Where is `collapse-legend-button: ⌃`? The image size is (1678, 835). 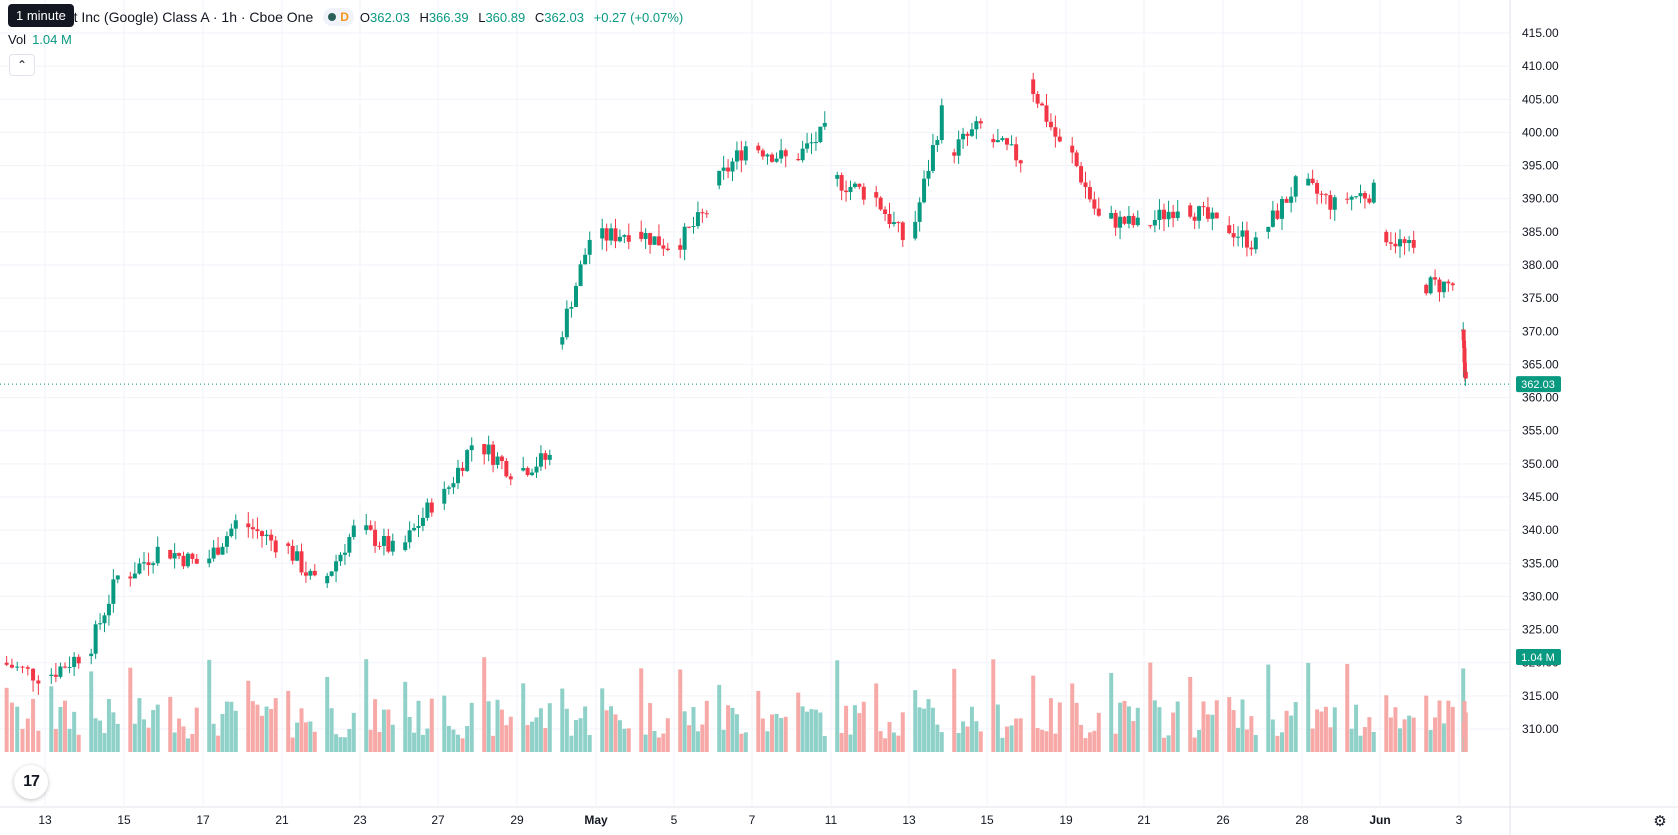
collapse-legend-button: ⌃ is located at coordinates (22, 65).